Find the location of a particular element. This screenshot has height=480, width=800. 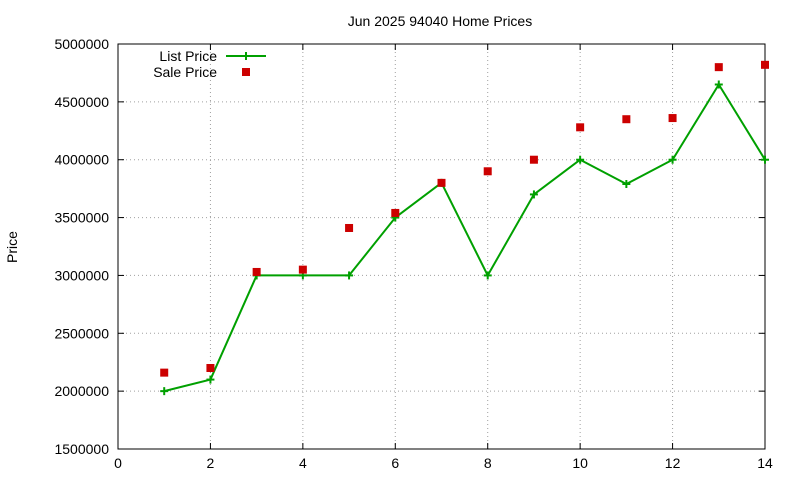

x-tick-label: 8 is located at coordinates (488, 463).